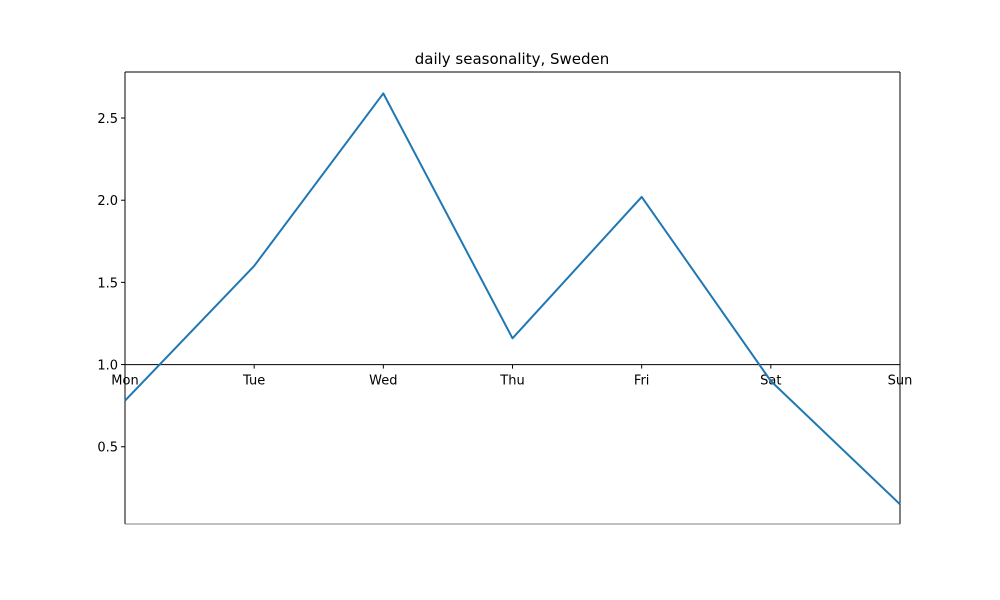  Describe the element at coordinates (124, 381) in the screenshot. I see `x-tick-label: Mon` at that location.